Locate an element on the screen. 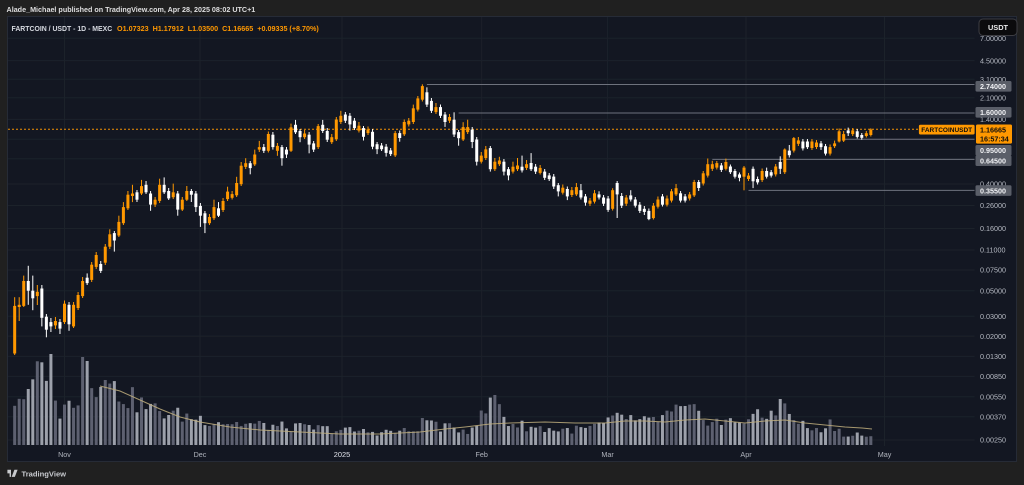 This screenshot has width=1024, height=485. svg-text: 2.10000 is located at coordinates (993, 97).